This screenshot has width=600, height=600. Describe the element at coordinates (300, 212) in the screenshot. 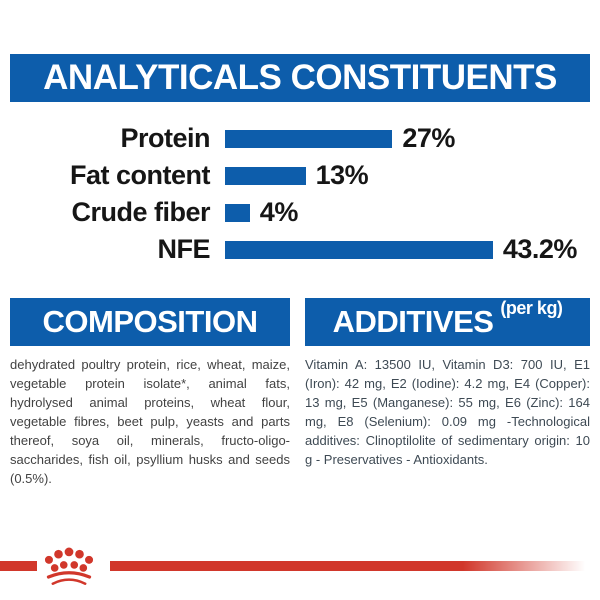

I see `chart-row: Crude fiber 4%` at that location.